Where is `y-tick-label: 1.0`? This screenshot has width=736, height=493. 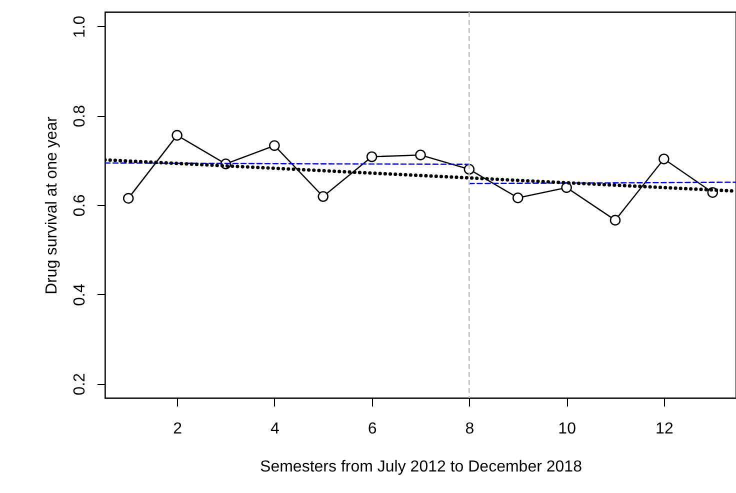
y-tick-label: 1.0 is located at coordinates (80, 27).